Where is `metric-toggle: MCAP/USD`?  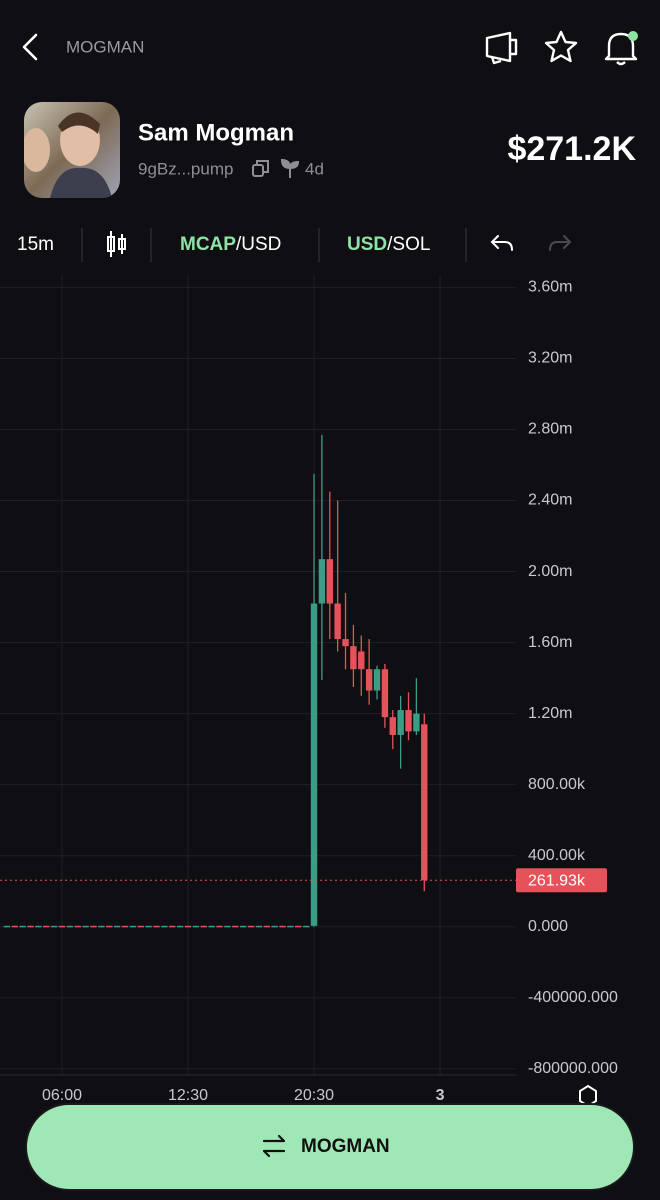 metric-toggle: MCAP/USD is located at coordinates (230, 244).